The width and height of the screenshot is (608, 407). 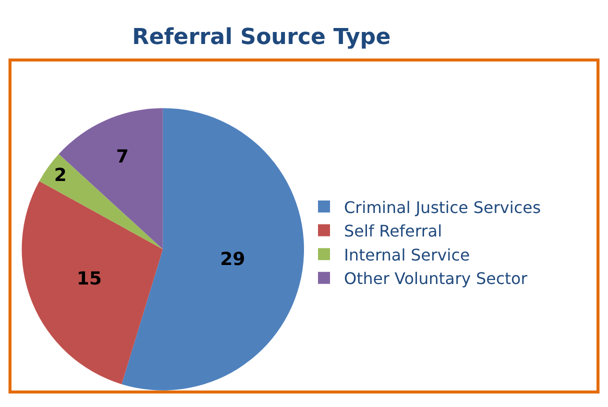 What do you see at coordinates (436, 278) in the screenshot?
I see `legend-label: Other Voluntary Sector` at bounding box center [436, 278].